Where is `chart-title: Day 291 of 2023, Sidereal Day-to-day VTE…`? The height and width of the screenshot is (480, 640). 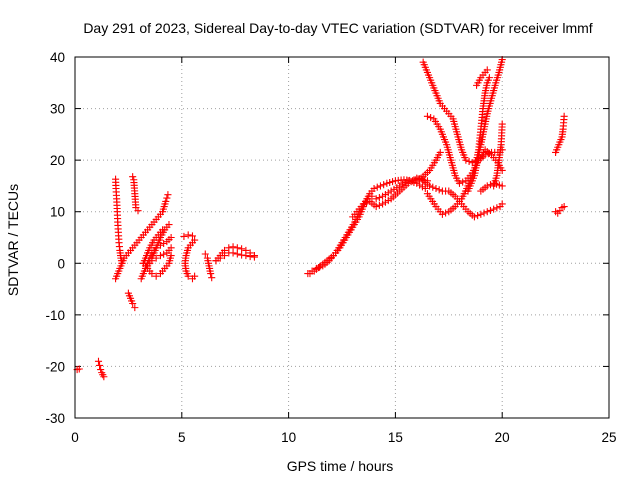
chart-title: Day 291 of 2023, Sidereal Day-to-day VTE… is located at coordinates (337, 28).